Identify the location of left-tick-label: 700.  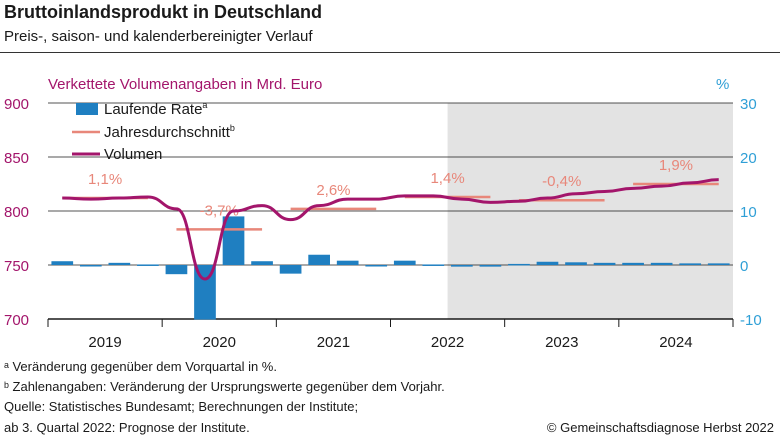
(16, 320).